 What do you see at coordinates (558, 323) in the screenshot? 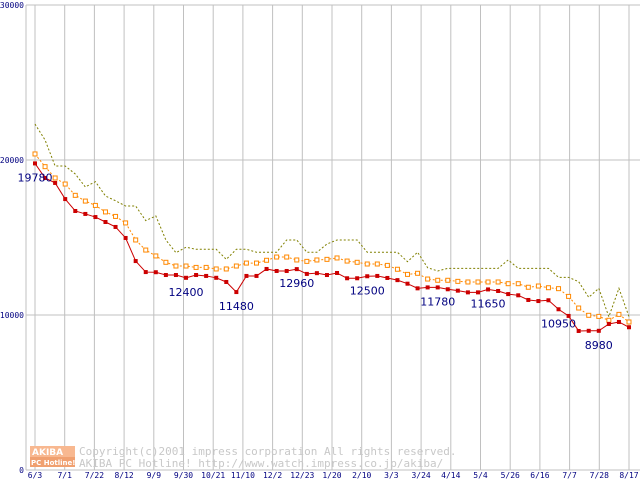
I see `price-annotation: 10950` at bounding box center [558, 323].